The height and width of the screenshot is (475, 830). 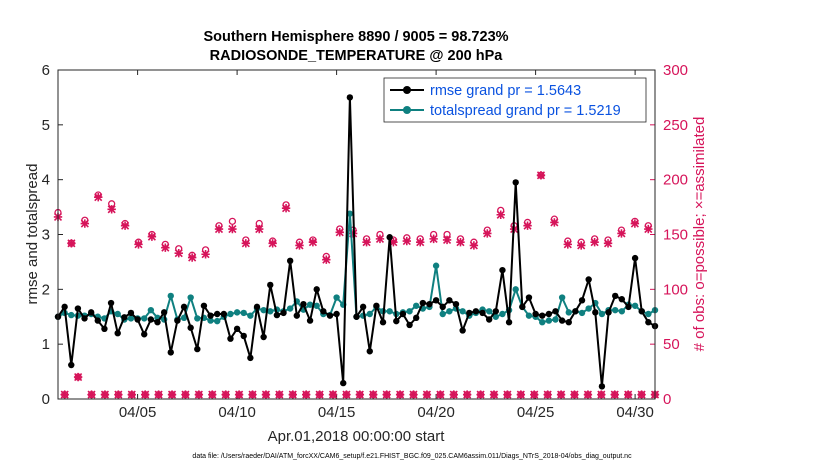 I want to click on x-tick-label: 04/15, so click(x=337, y=412).